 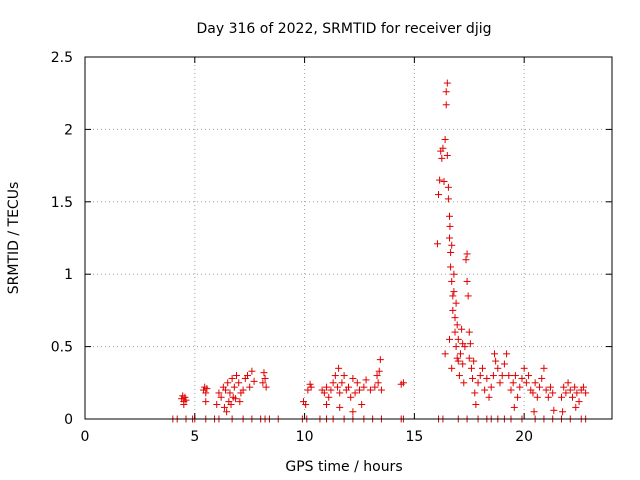 What do you see at coordinates (68, 275) in the screenshot?
I see `y-tick-label: 1` at bounding box center [68, 275].